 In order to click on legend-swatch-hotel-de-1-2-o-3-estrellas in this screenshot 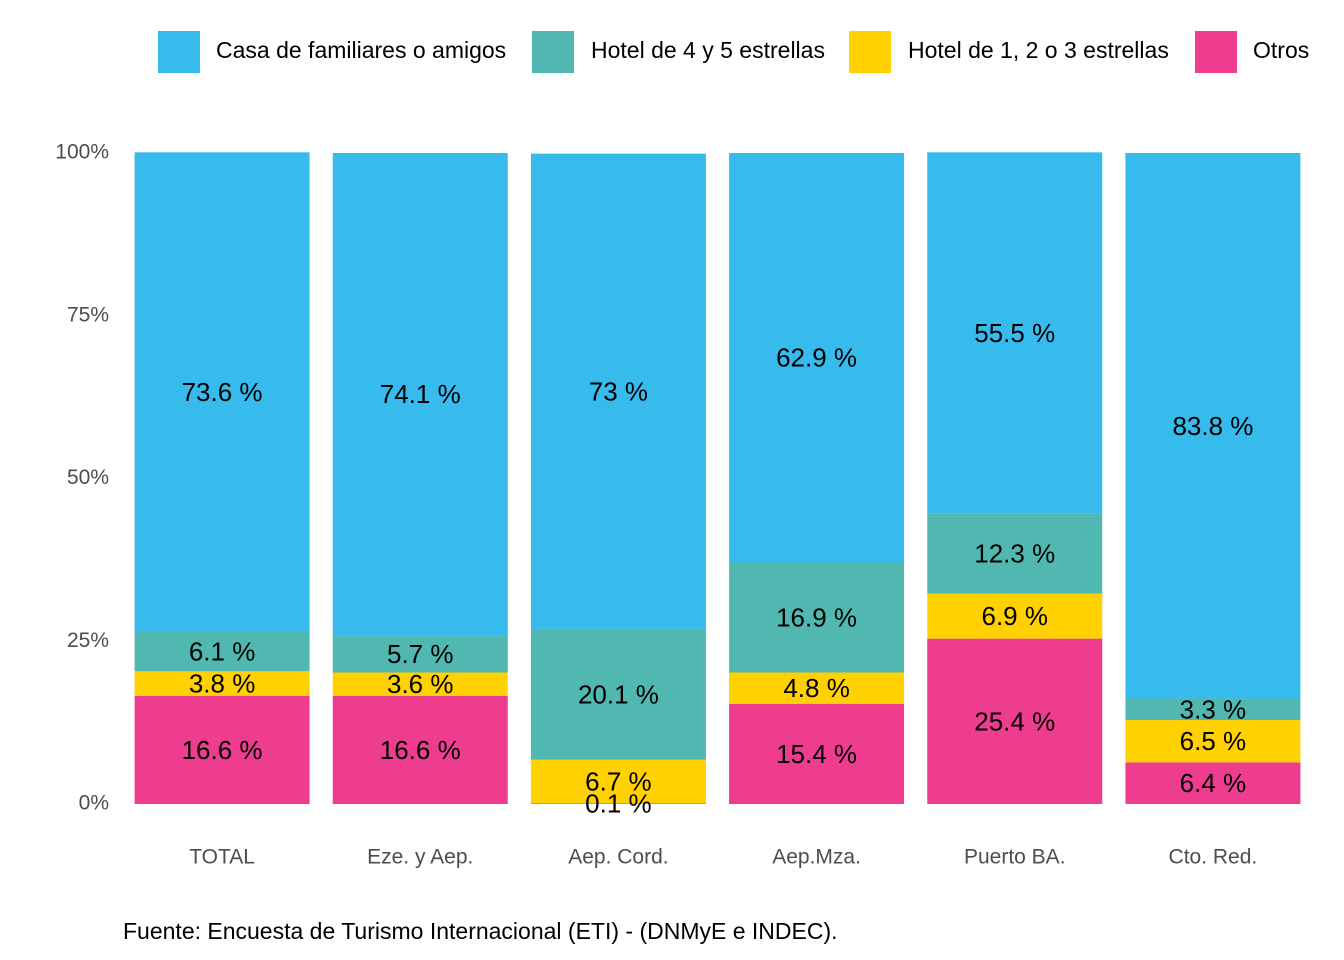, I will do `click(870, 52)`.